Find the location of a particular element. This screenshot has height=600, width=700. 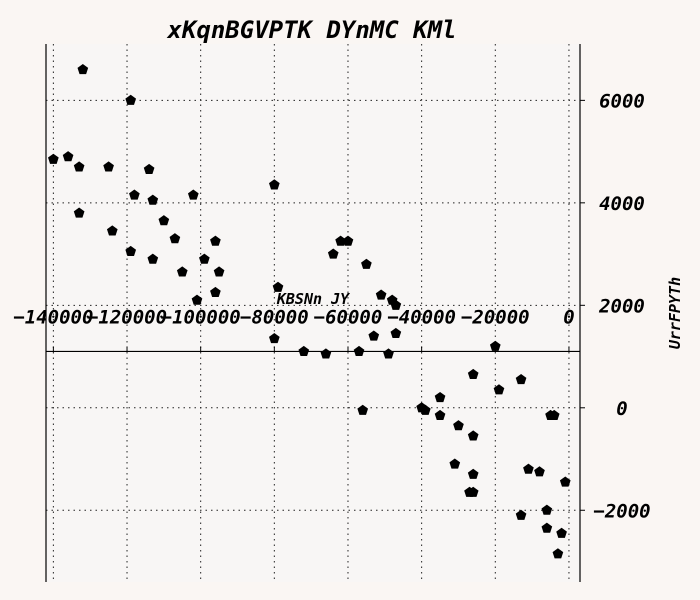

x-tick-label: 0 is located at coordinates (568, 317).